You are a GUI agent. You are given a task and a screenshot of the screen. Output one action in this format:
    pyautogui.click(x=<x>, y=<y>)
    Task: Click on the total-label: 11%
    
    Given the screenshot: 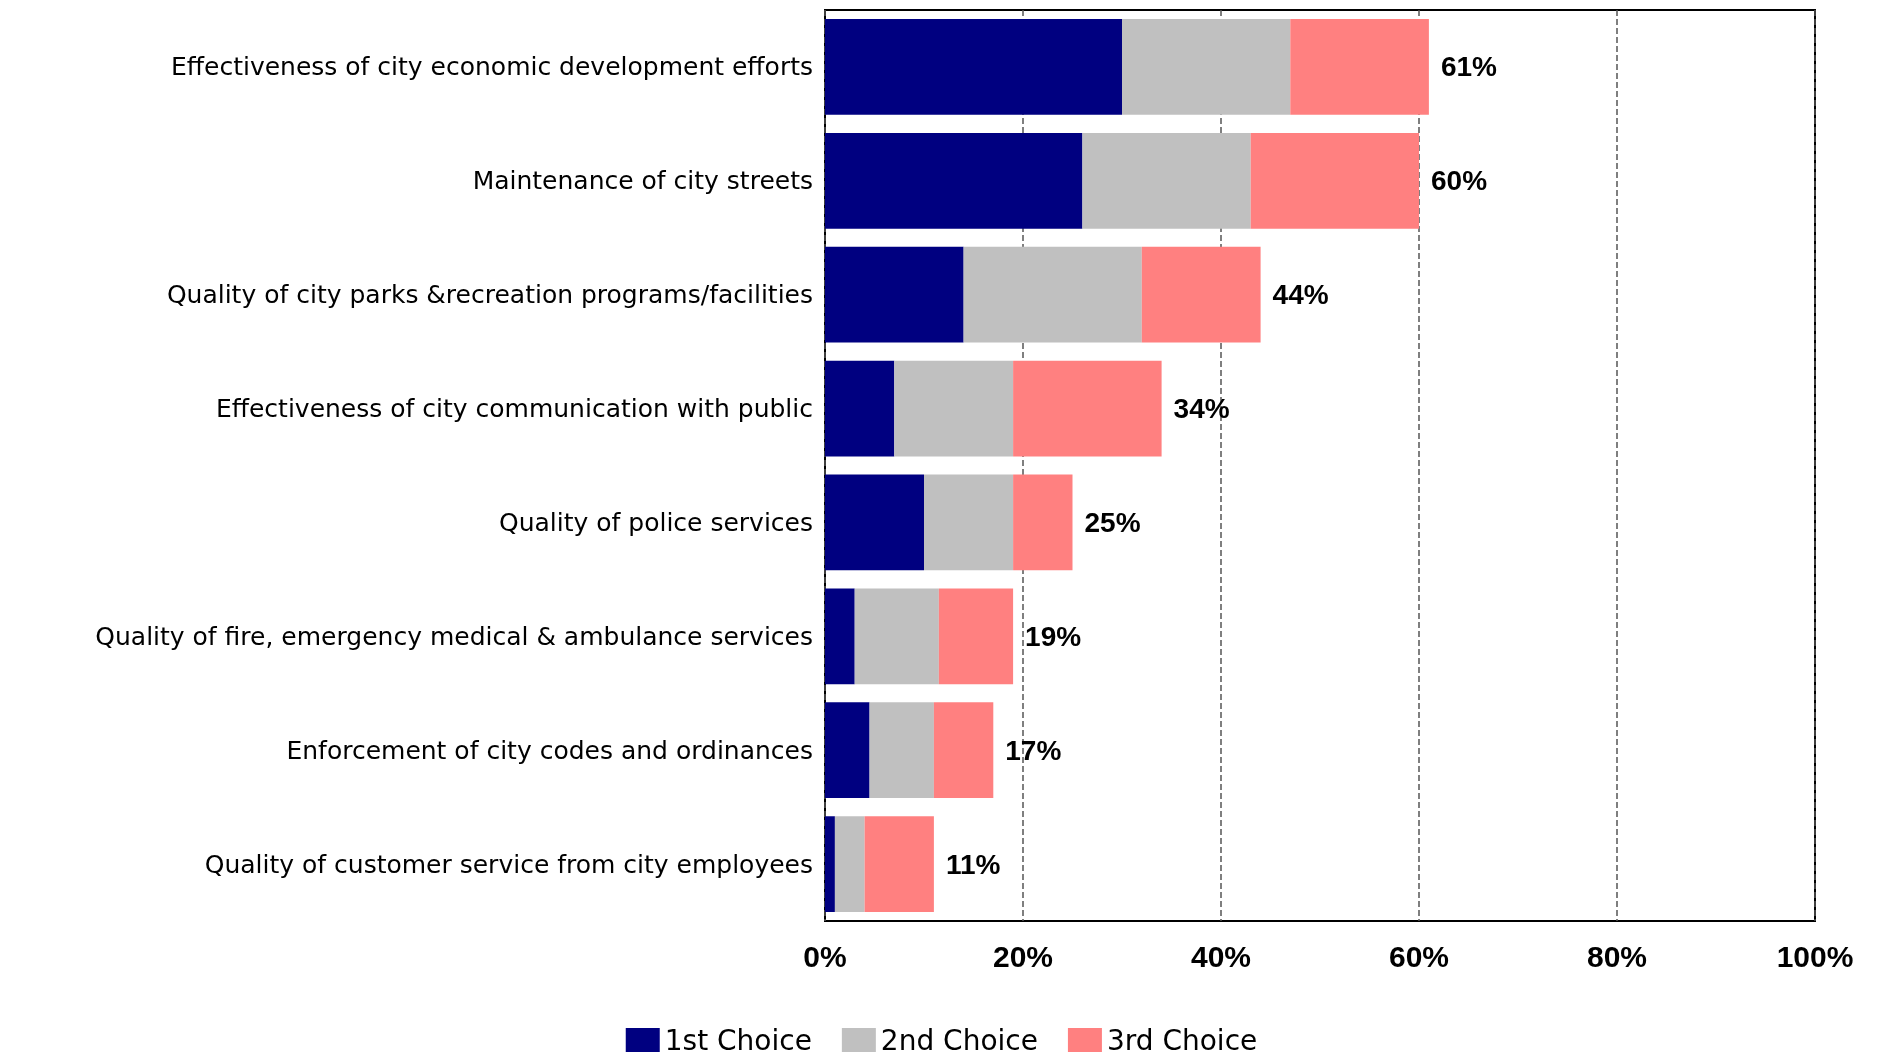 What is the action you would take?
    pyautogui.click(x=973, y=864)
    